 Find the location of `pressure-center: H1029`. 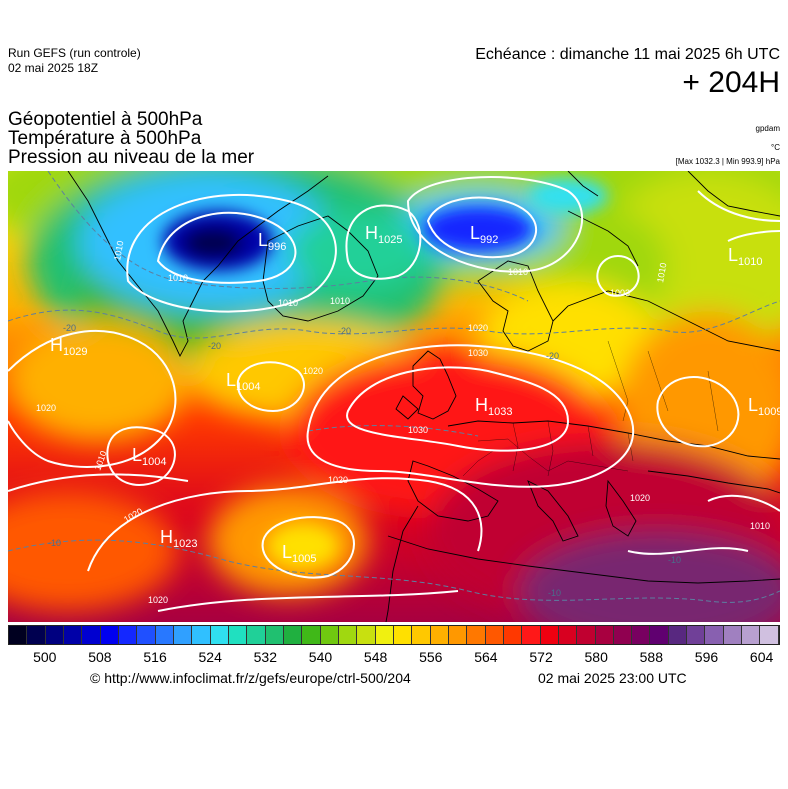

pressure-center: H1029 is located at coordinates (68, 346).